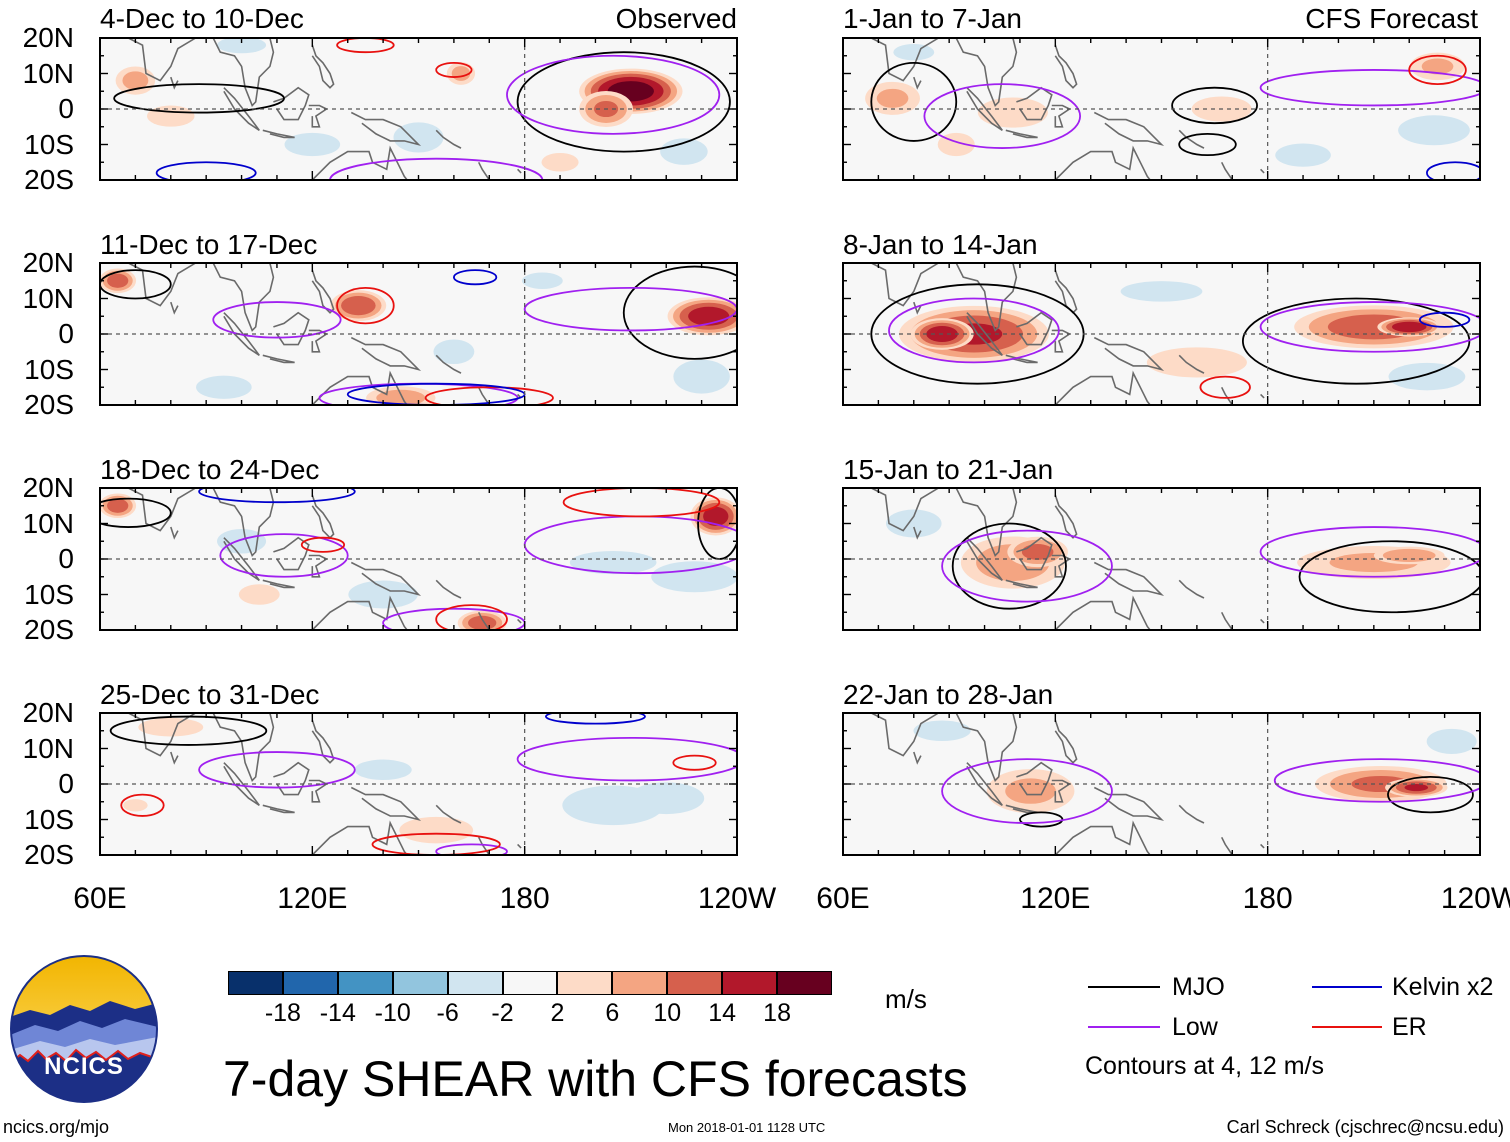 Image resolution: width=1510 pixels, height=1142 pixels. Describe the element at coordinates (557, 1013) in the screenshot. I see `colorbar-tick-label: 2` at that location.